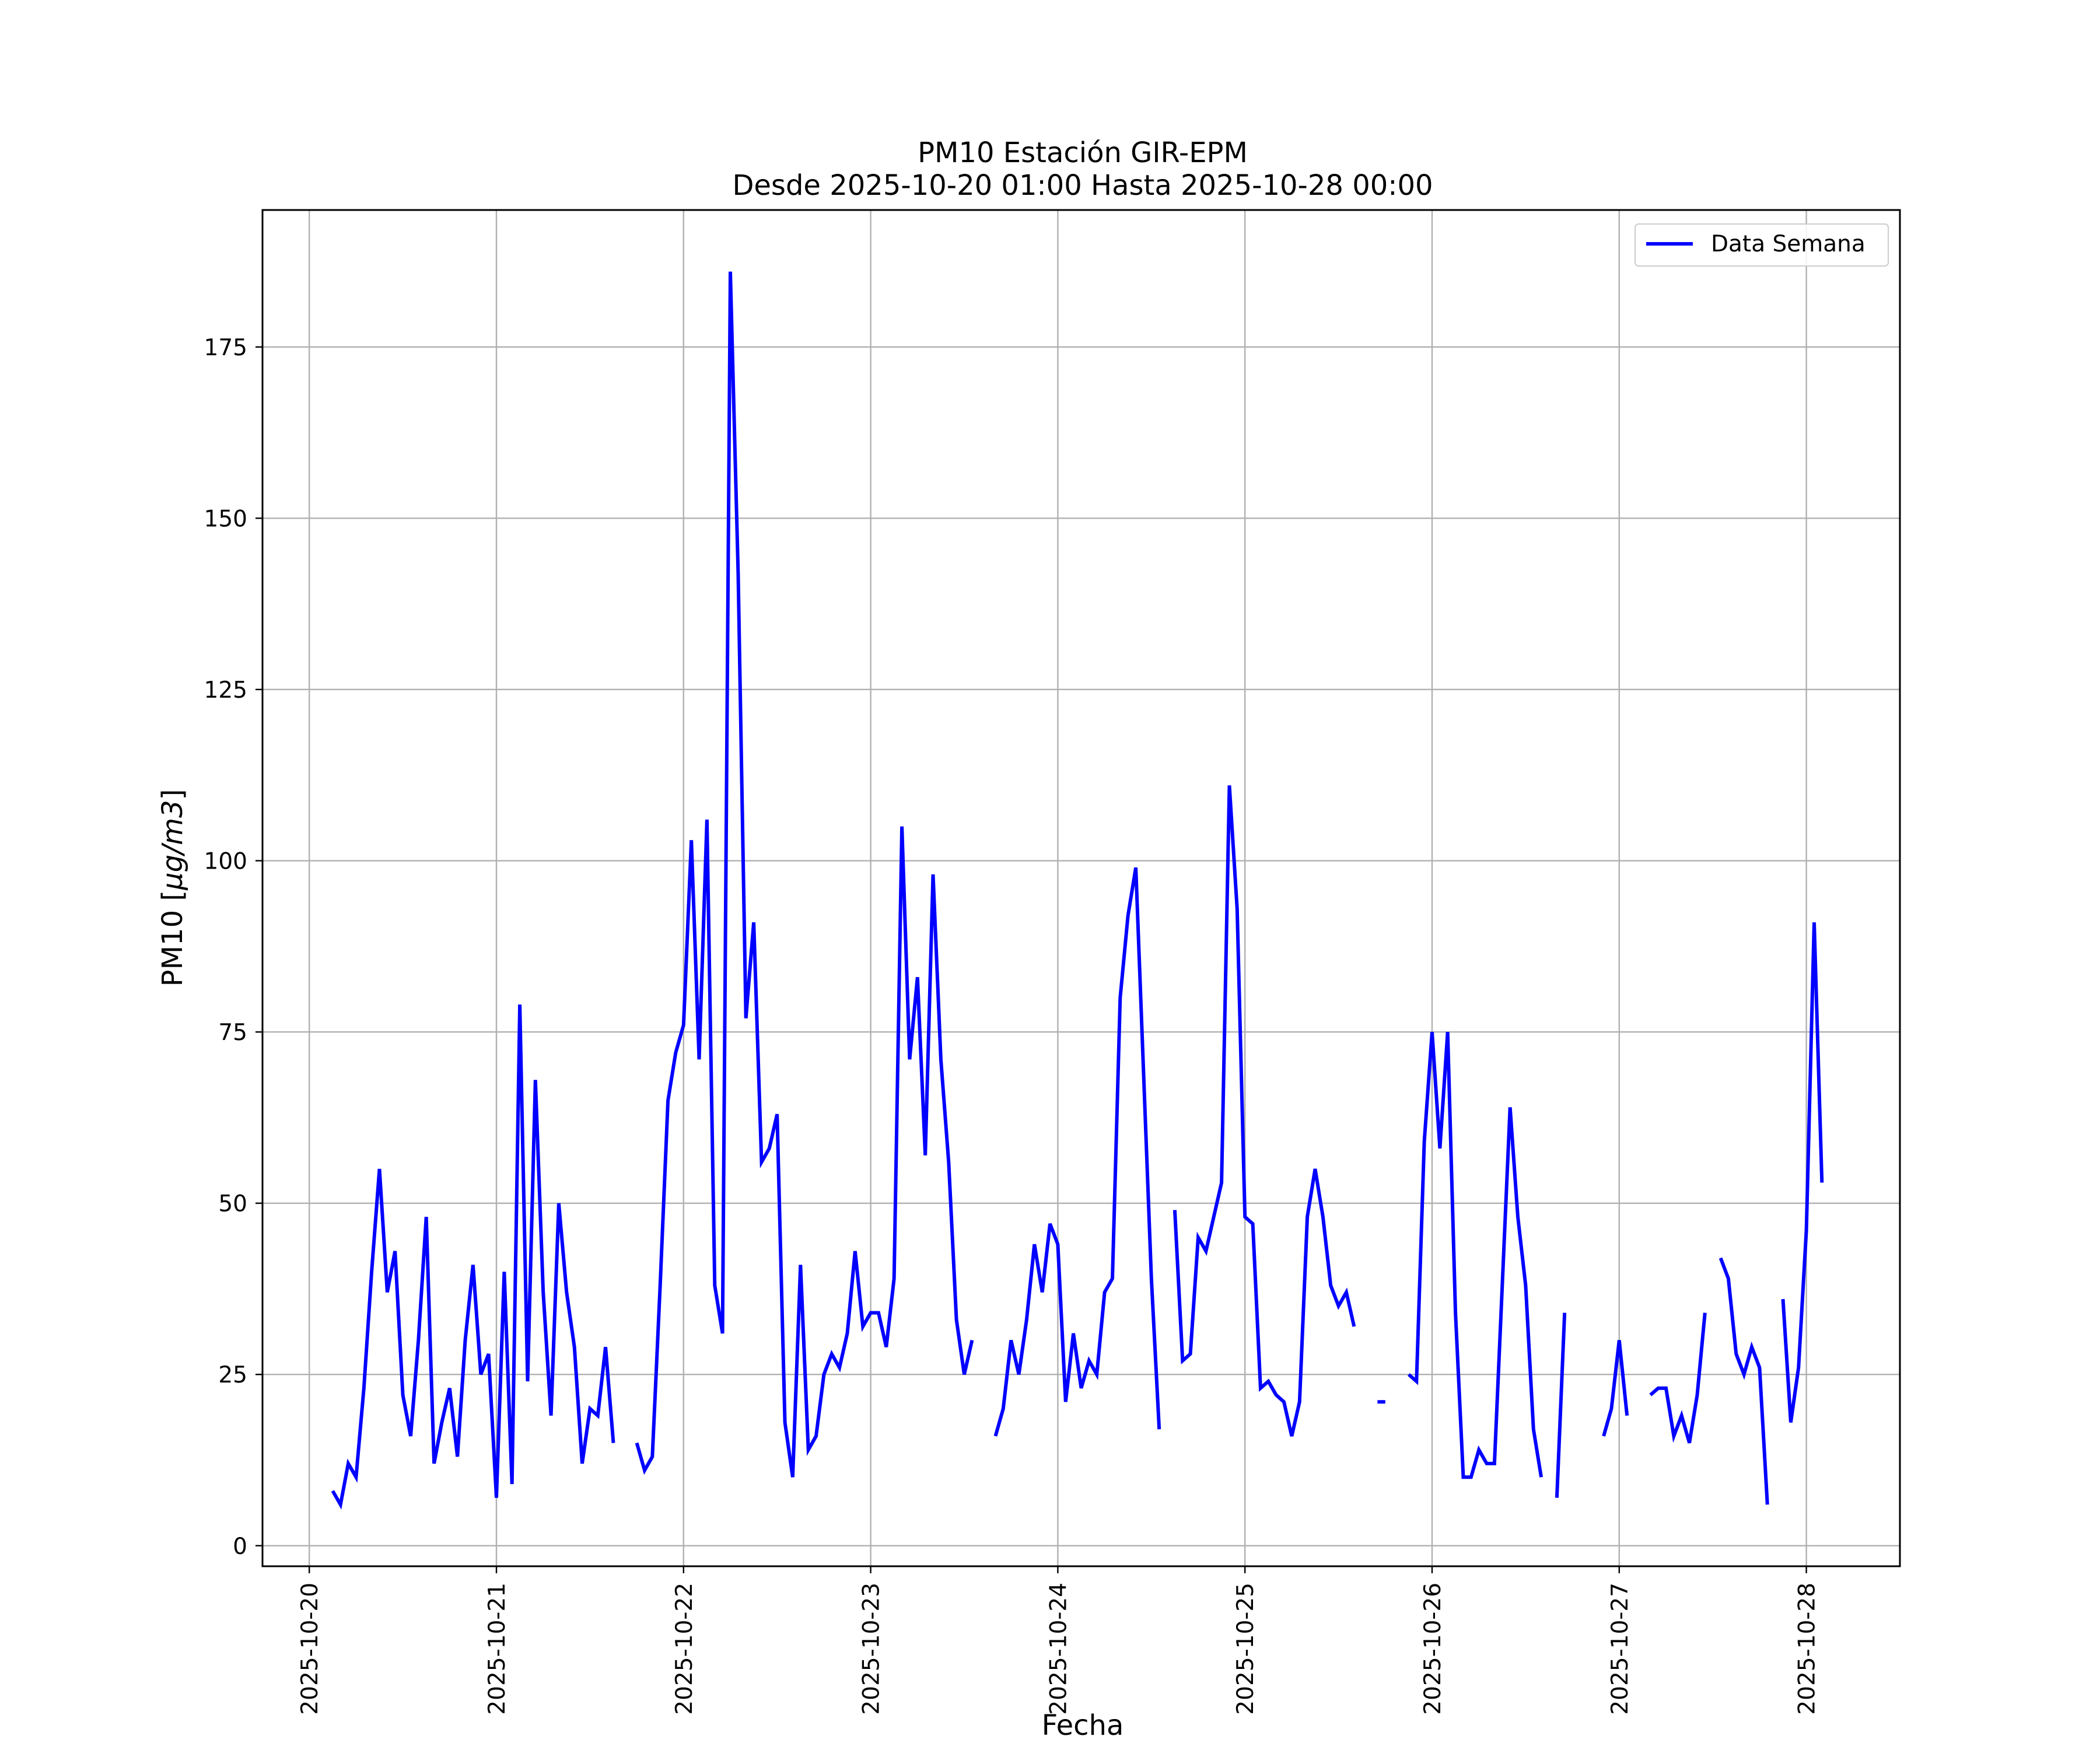 Image resolution: width=2100 pixels, height=1750 pixels. Describe the element at coordinates (173, 845) in the screenshot. I see `y-axis-label-unit: μg/m3` at that location.